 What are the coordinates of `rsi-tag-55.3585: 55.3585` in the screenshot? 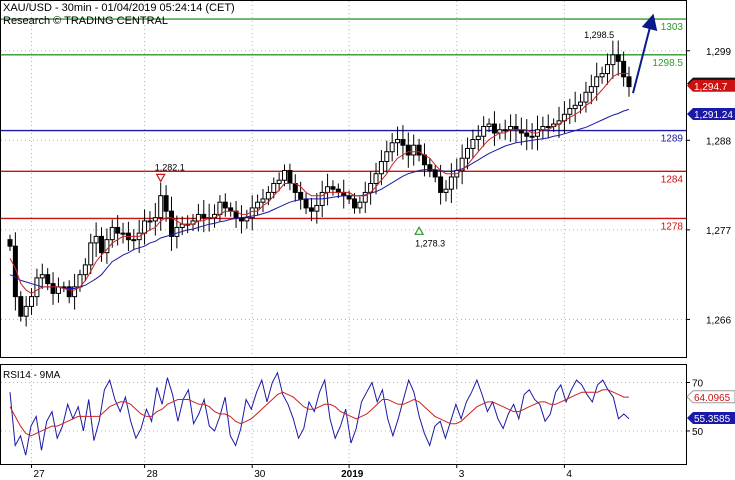 It's located at (711, 418).